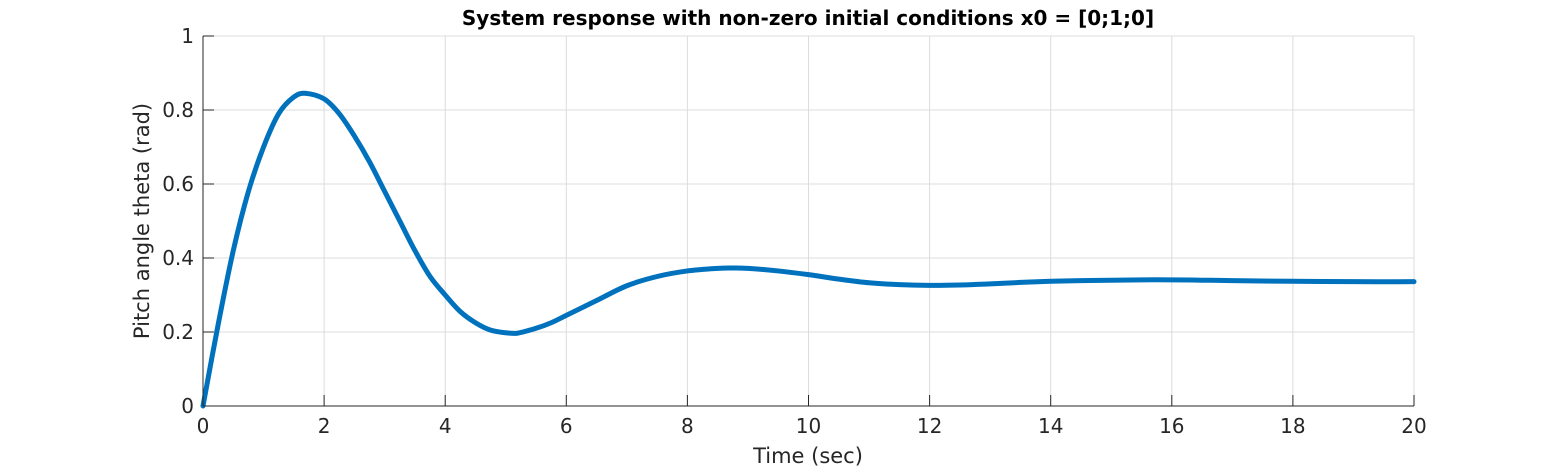  Describe the element at coordinates (187, 406) in the screenshot. I see `y-tick-label: 0` at that location.